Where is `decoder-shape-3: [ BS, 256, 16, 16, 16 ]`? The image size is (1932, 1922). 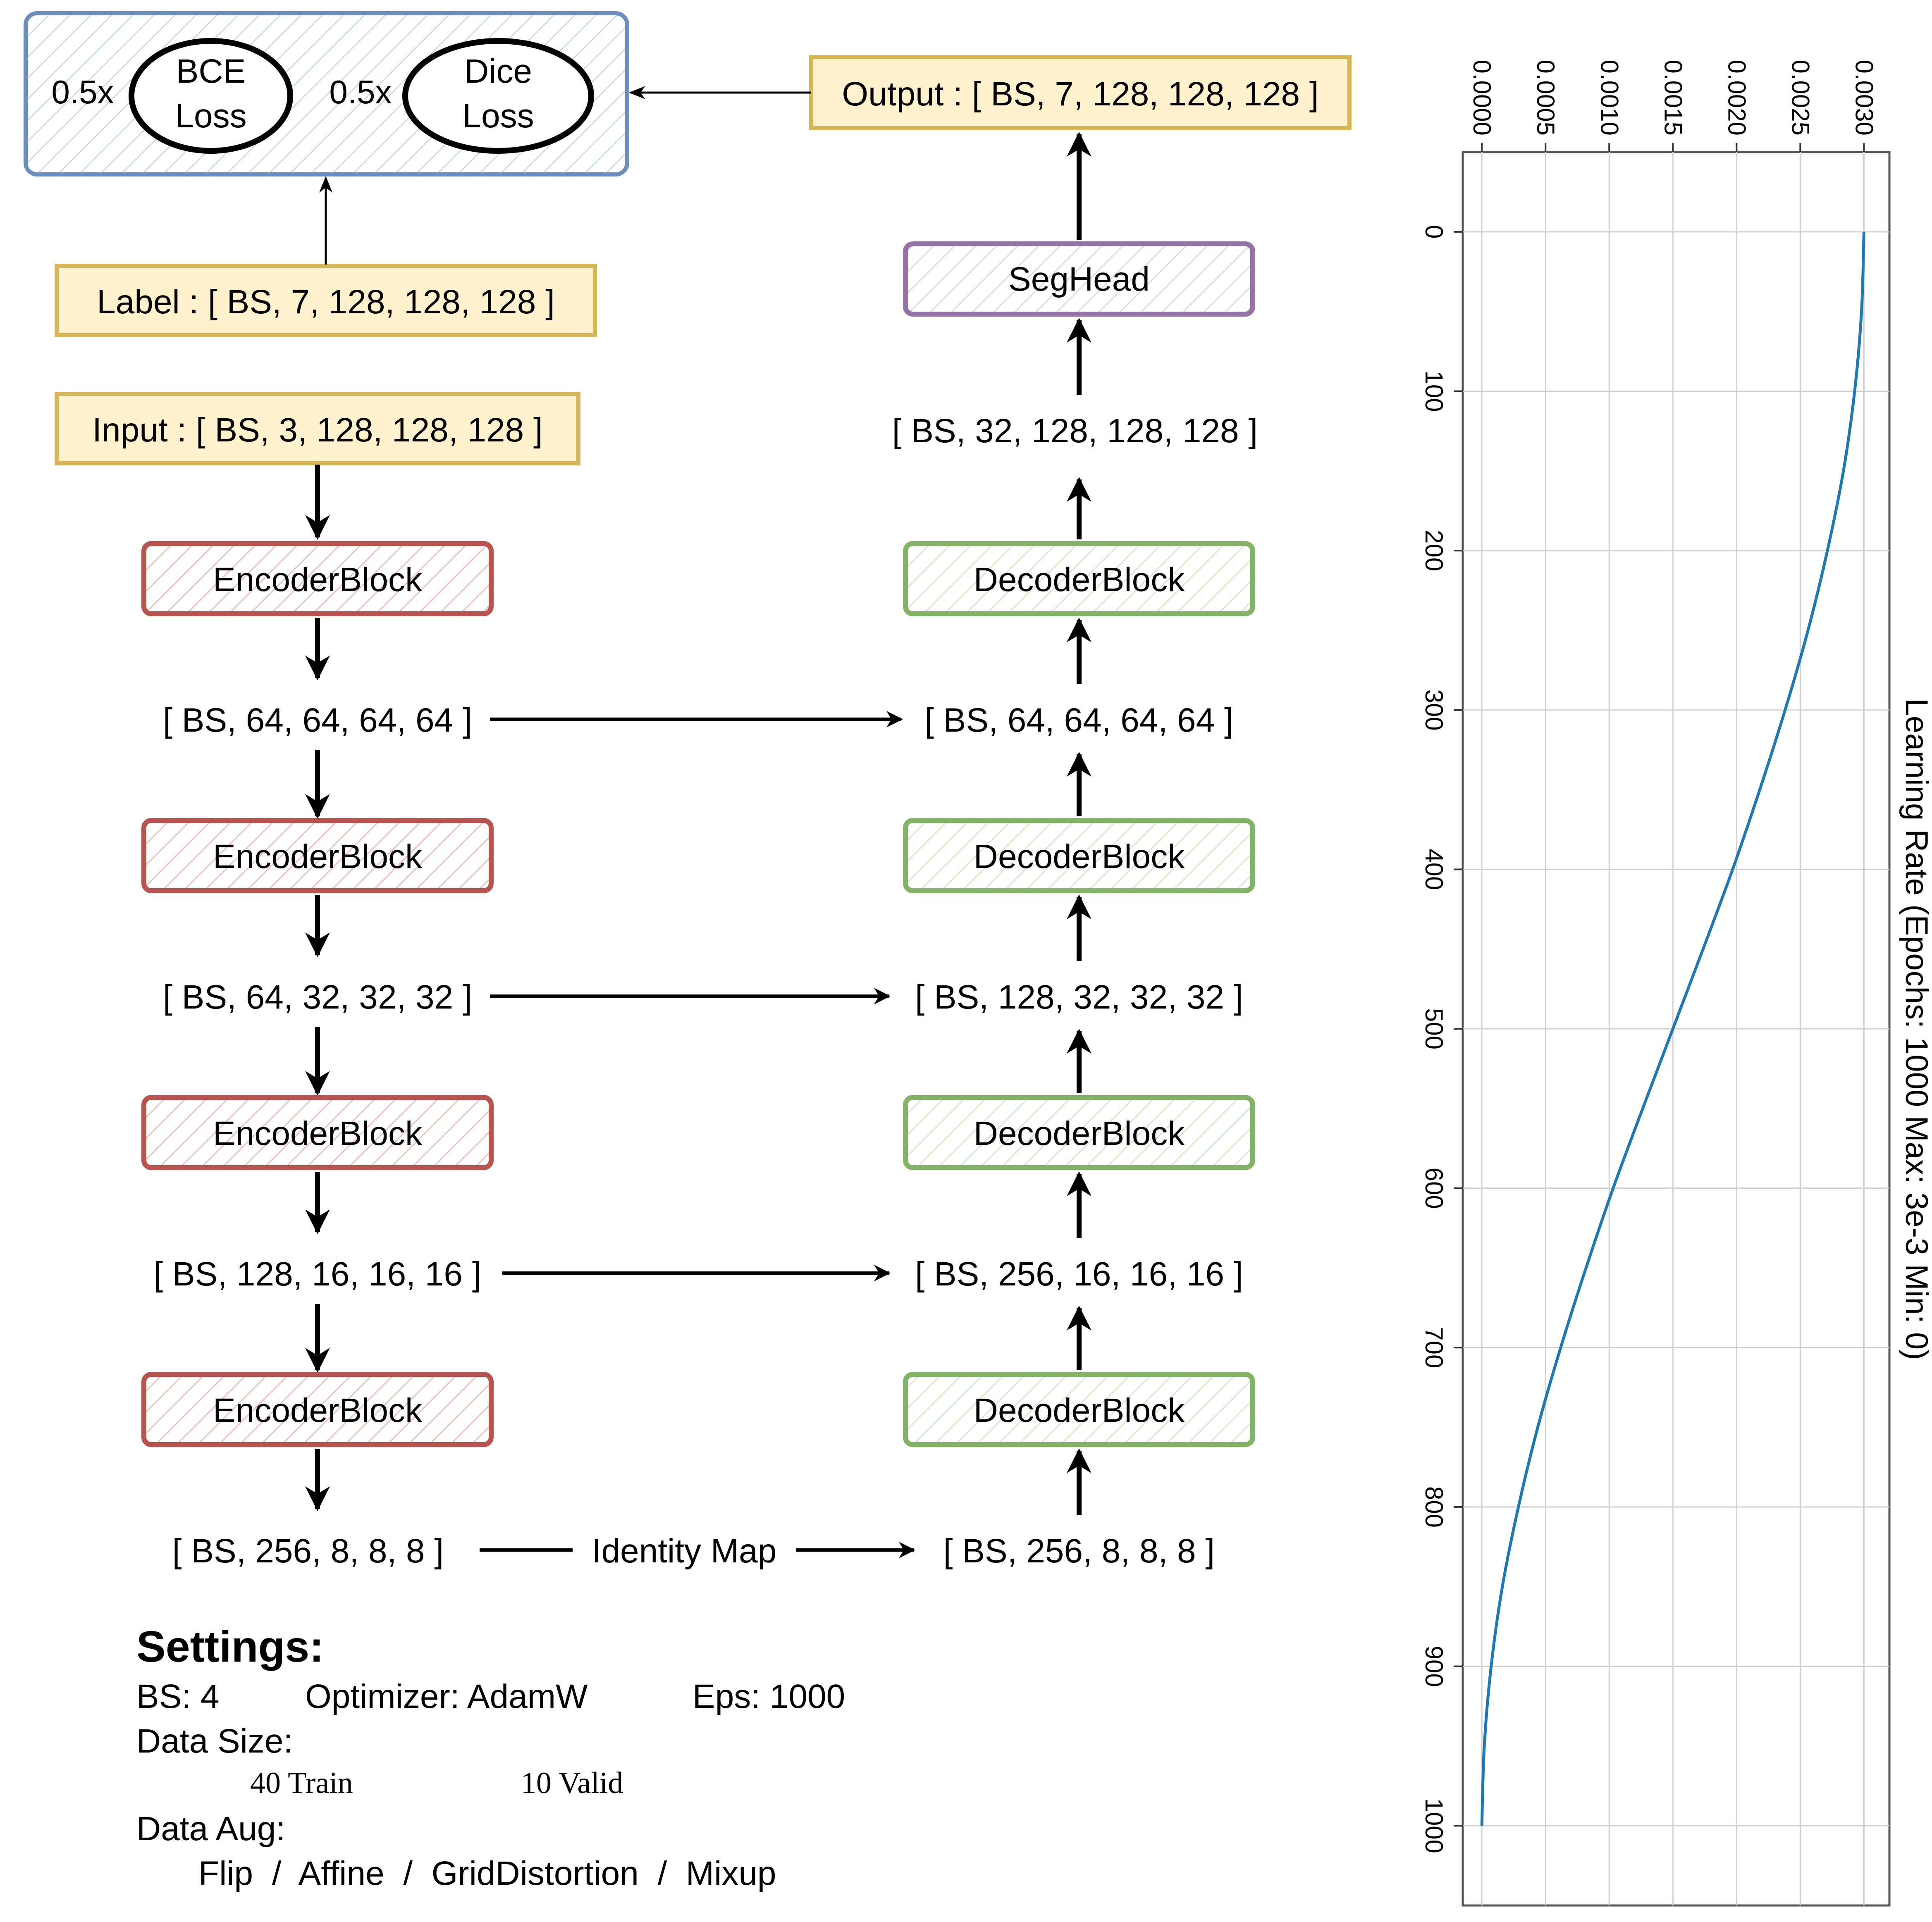 decoder-shape-3: [ BS, 256, 16, 16, 16 ] is located at coordinates (1079, 1274).